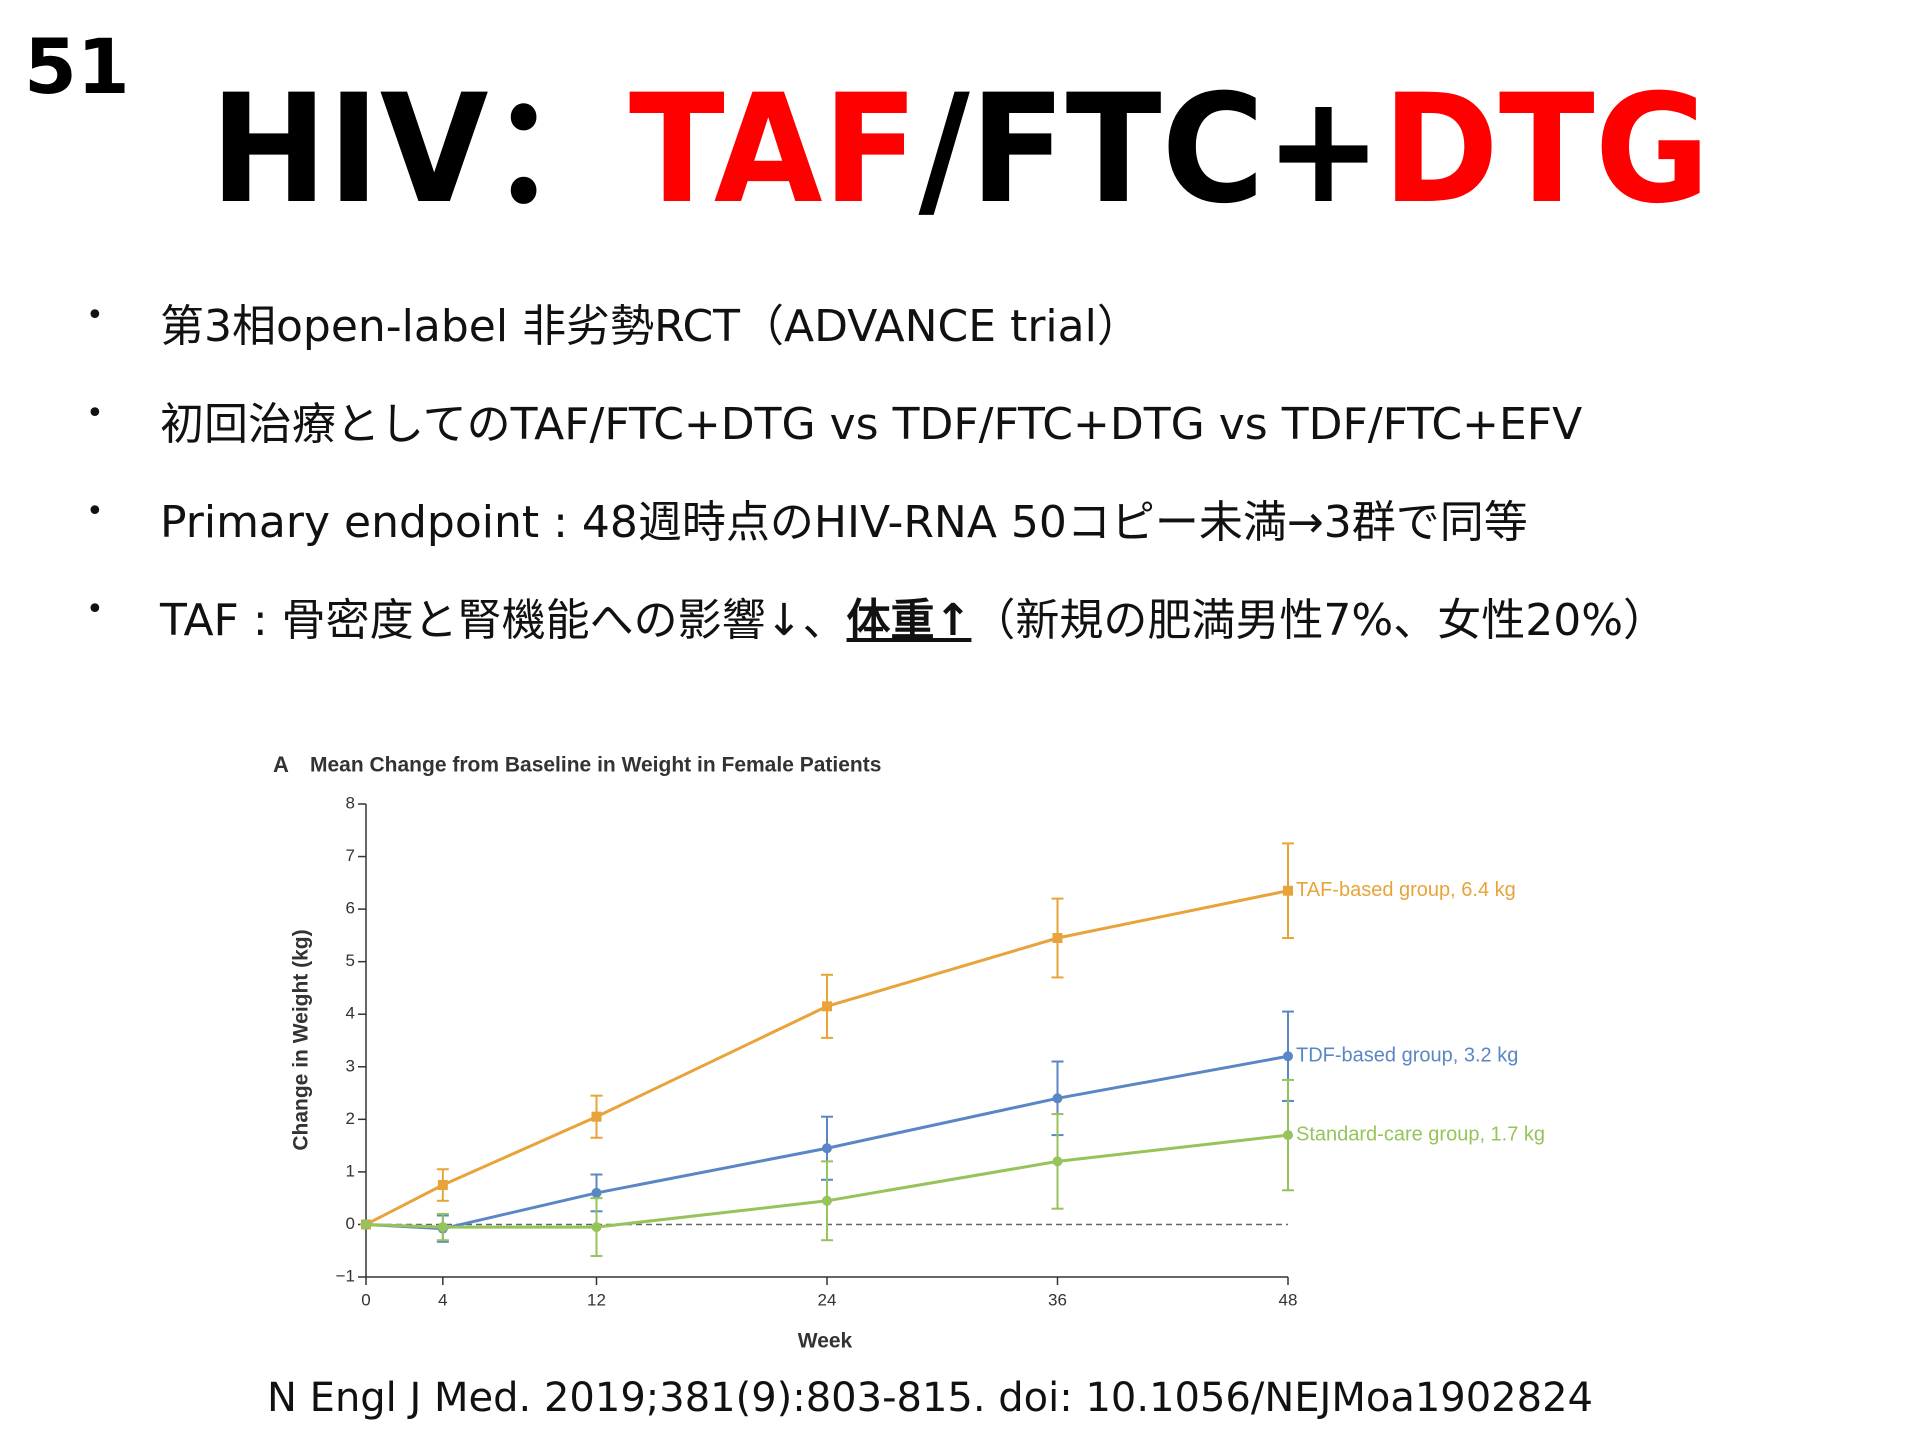 This screenshot has width=1920, height=1440. Describe the element at coordinates (350, 802) in the screenshot. I see `y-tick-label: 8` at that location.